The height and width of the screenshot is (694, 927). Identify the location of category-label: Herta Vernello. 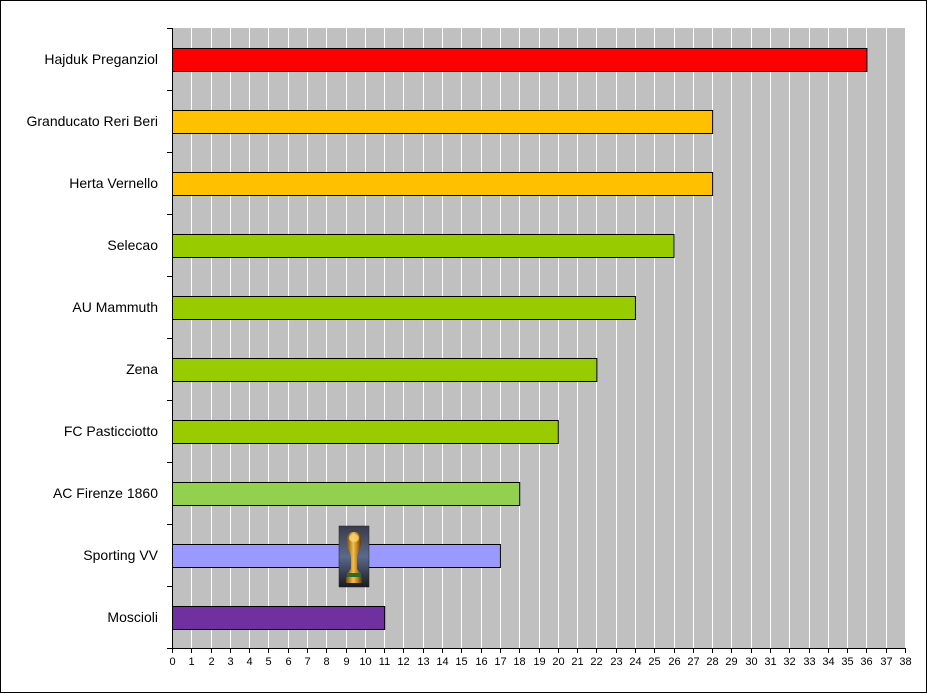
(113, 183).